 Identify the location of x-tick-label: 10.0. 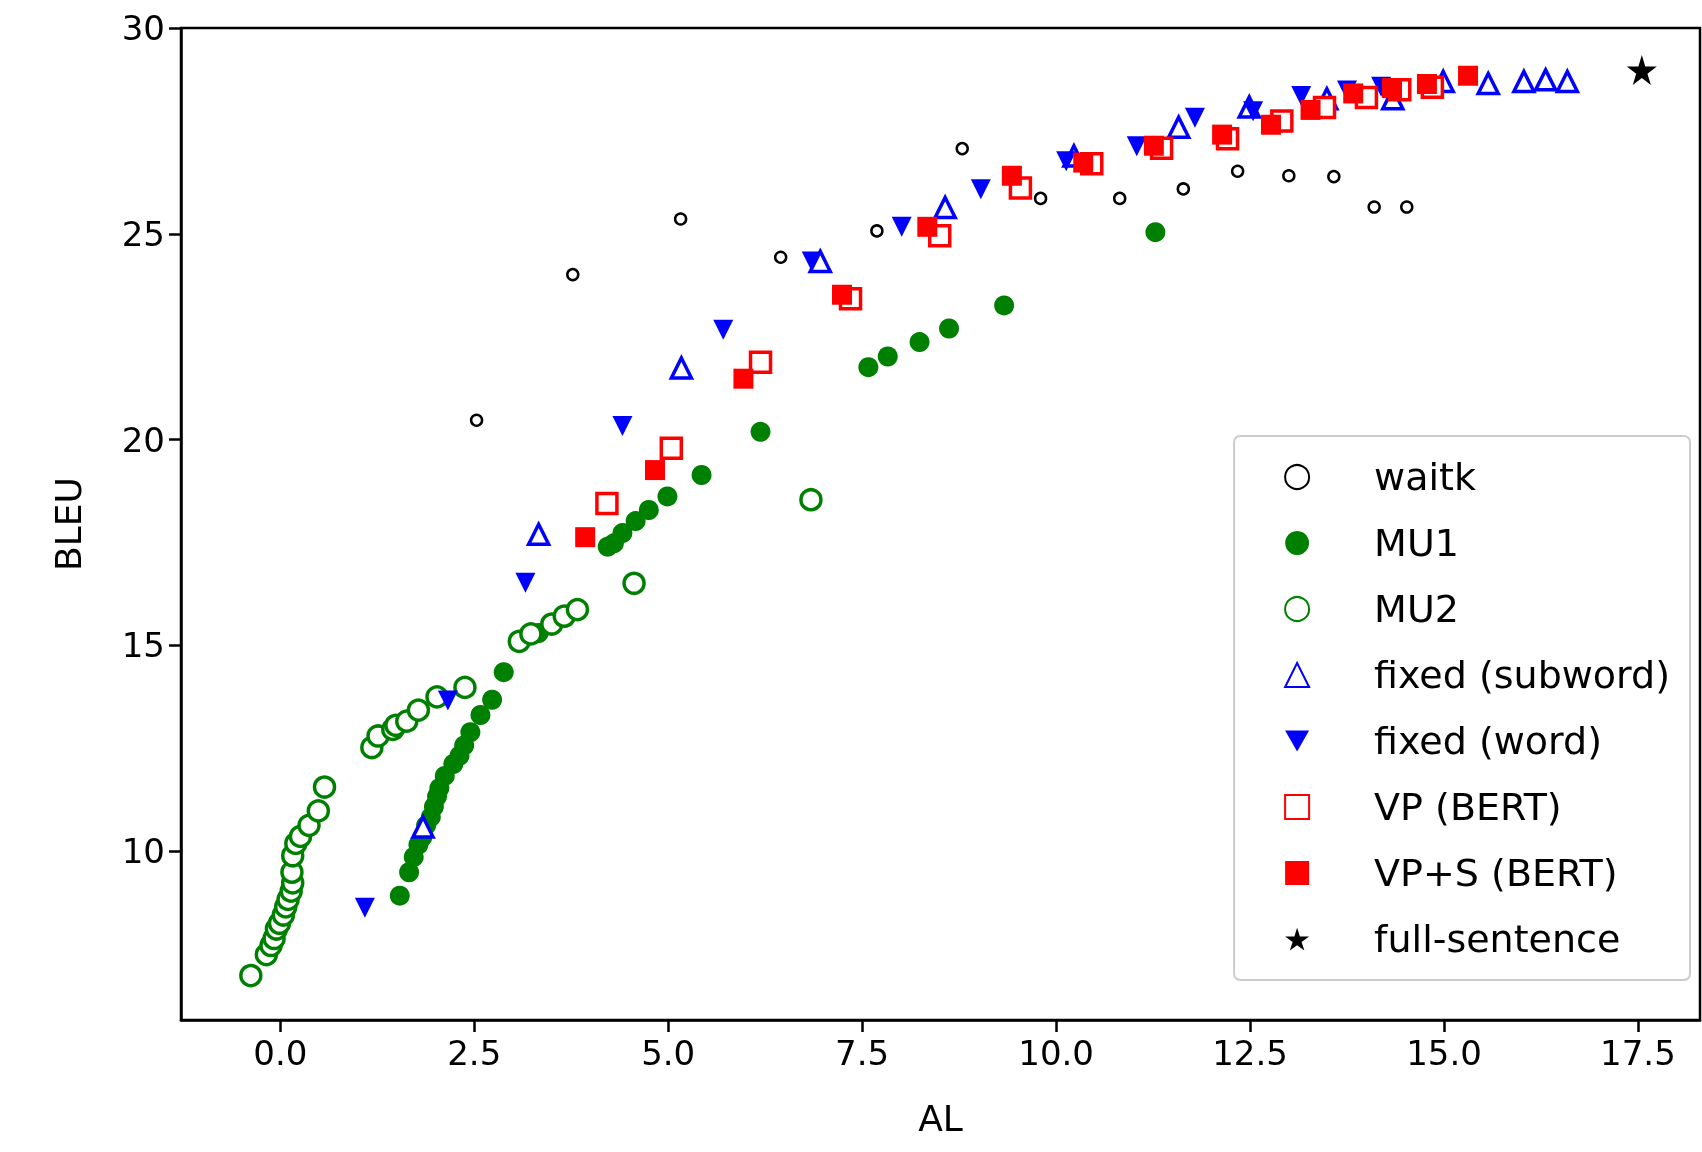
(1056, 1053).